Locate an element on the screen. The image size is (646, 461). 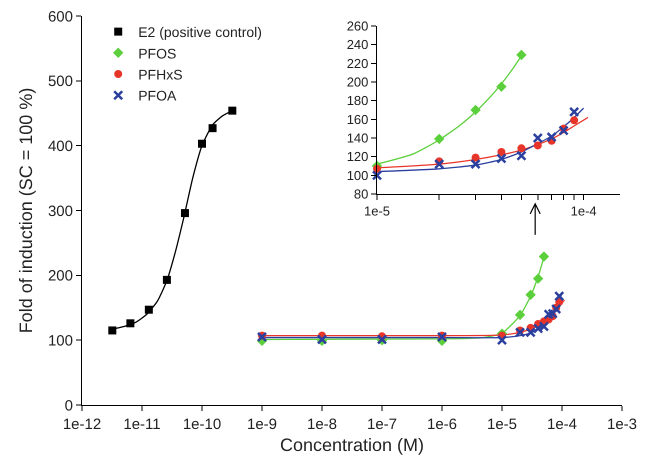
y-tick-label: 120 is located at coordinates (357, 156).